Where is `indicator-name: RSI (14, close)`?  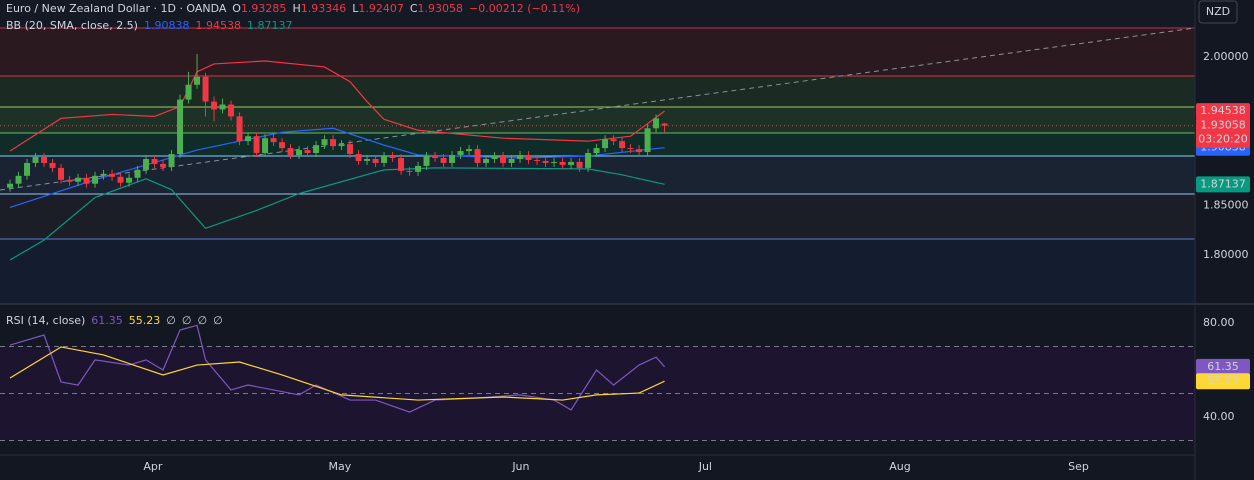 indicator-name: RSI (14, close) is located at coordinates (45, 320).